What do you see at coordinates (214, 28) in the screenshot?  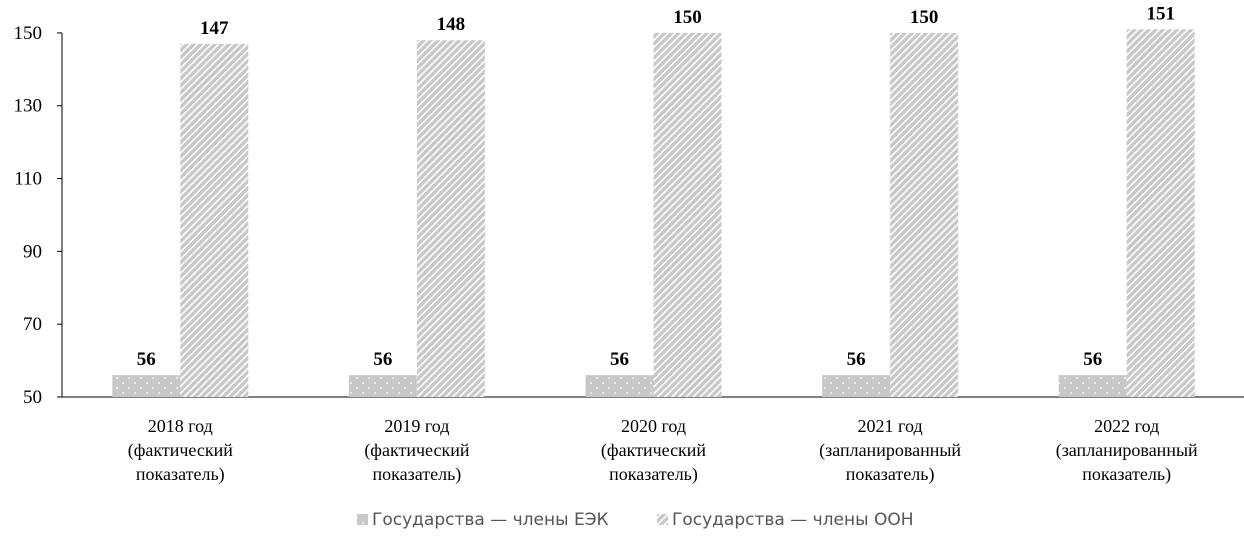 I see `data-label: 147` at bounding box center [214, 28].